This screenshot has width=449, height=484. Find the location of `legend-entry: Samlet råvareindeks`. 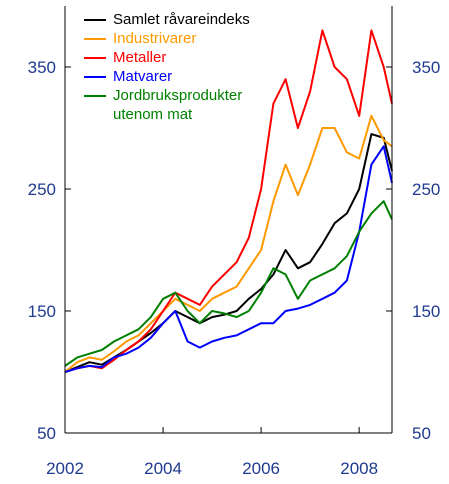

legend-entry: Samlet råvareindeks is located at coordinates (174, 19).